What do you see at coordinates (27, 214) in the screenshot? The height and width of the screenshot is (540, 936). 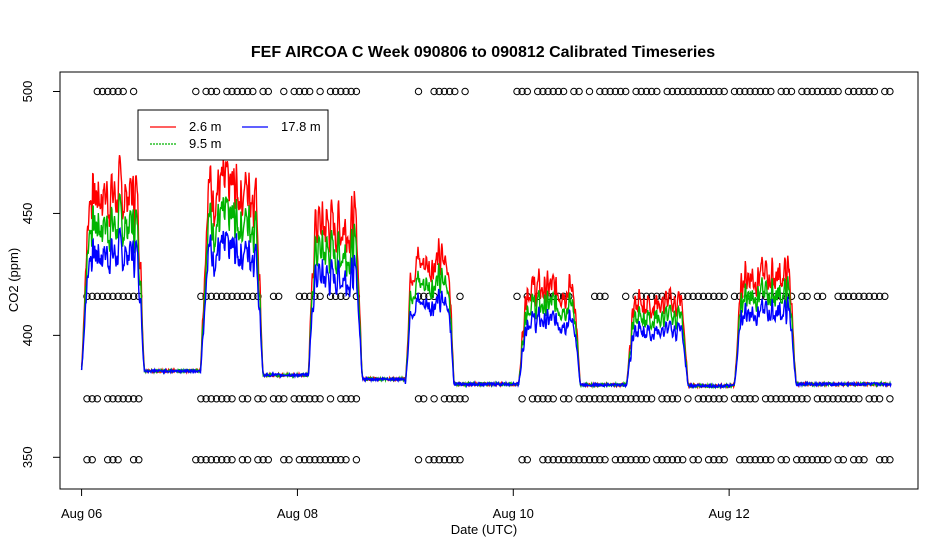 I see `y-tick-label: 450` at bounding box center [27, 214].